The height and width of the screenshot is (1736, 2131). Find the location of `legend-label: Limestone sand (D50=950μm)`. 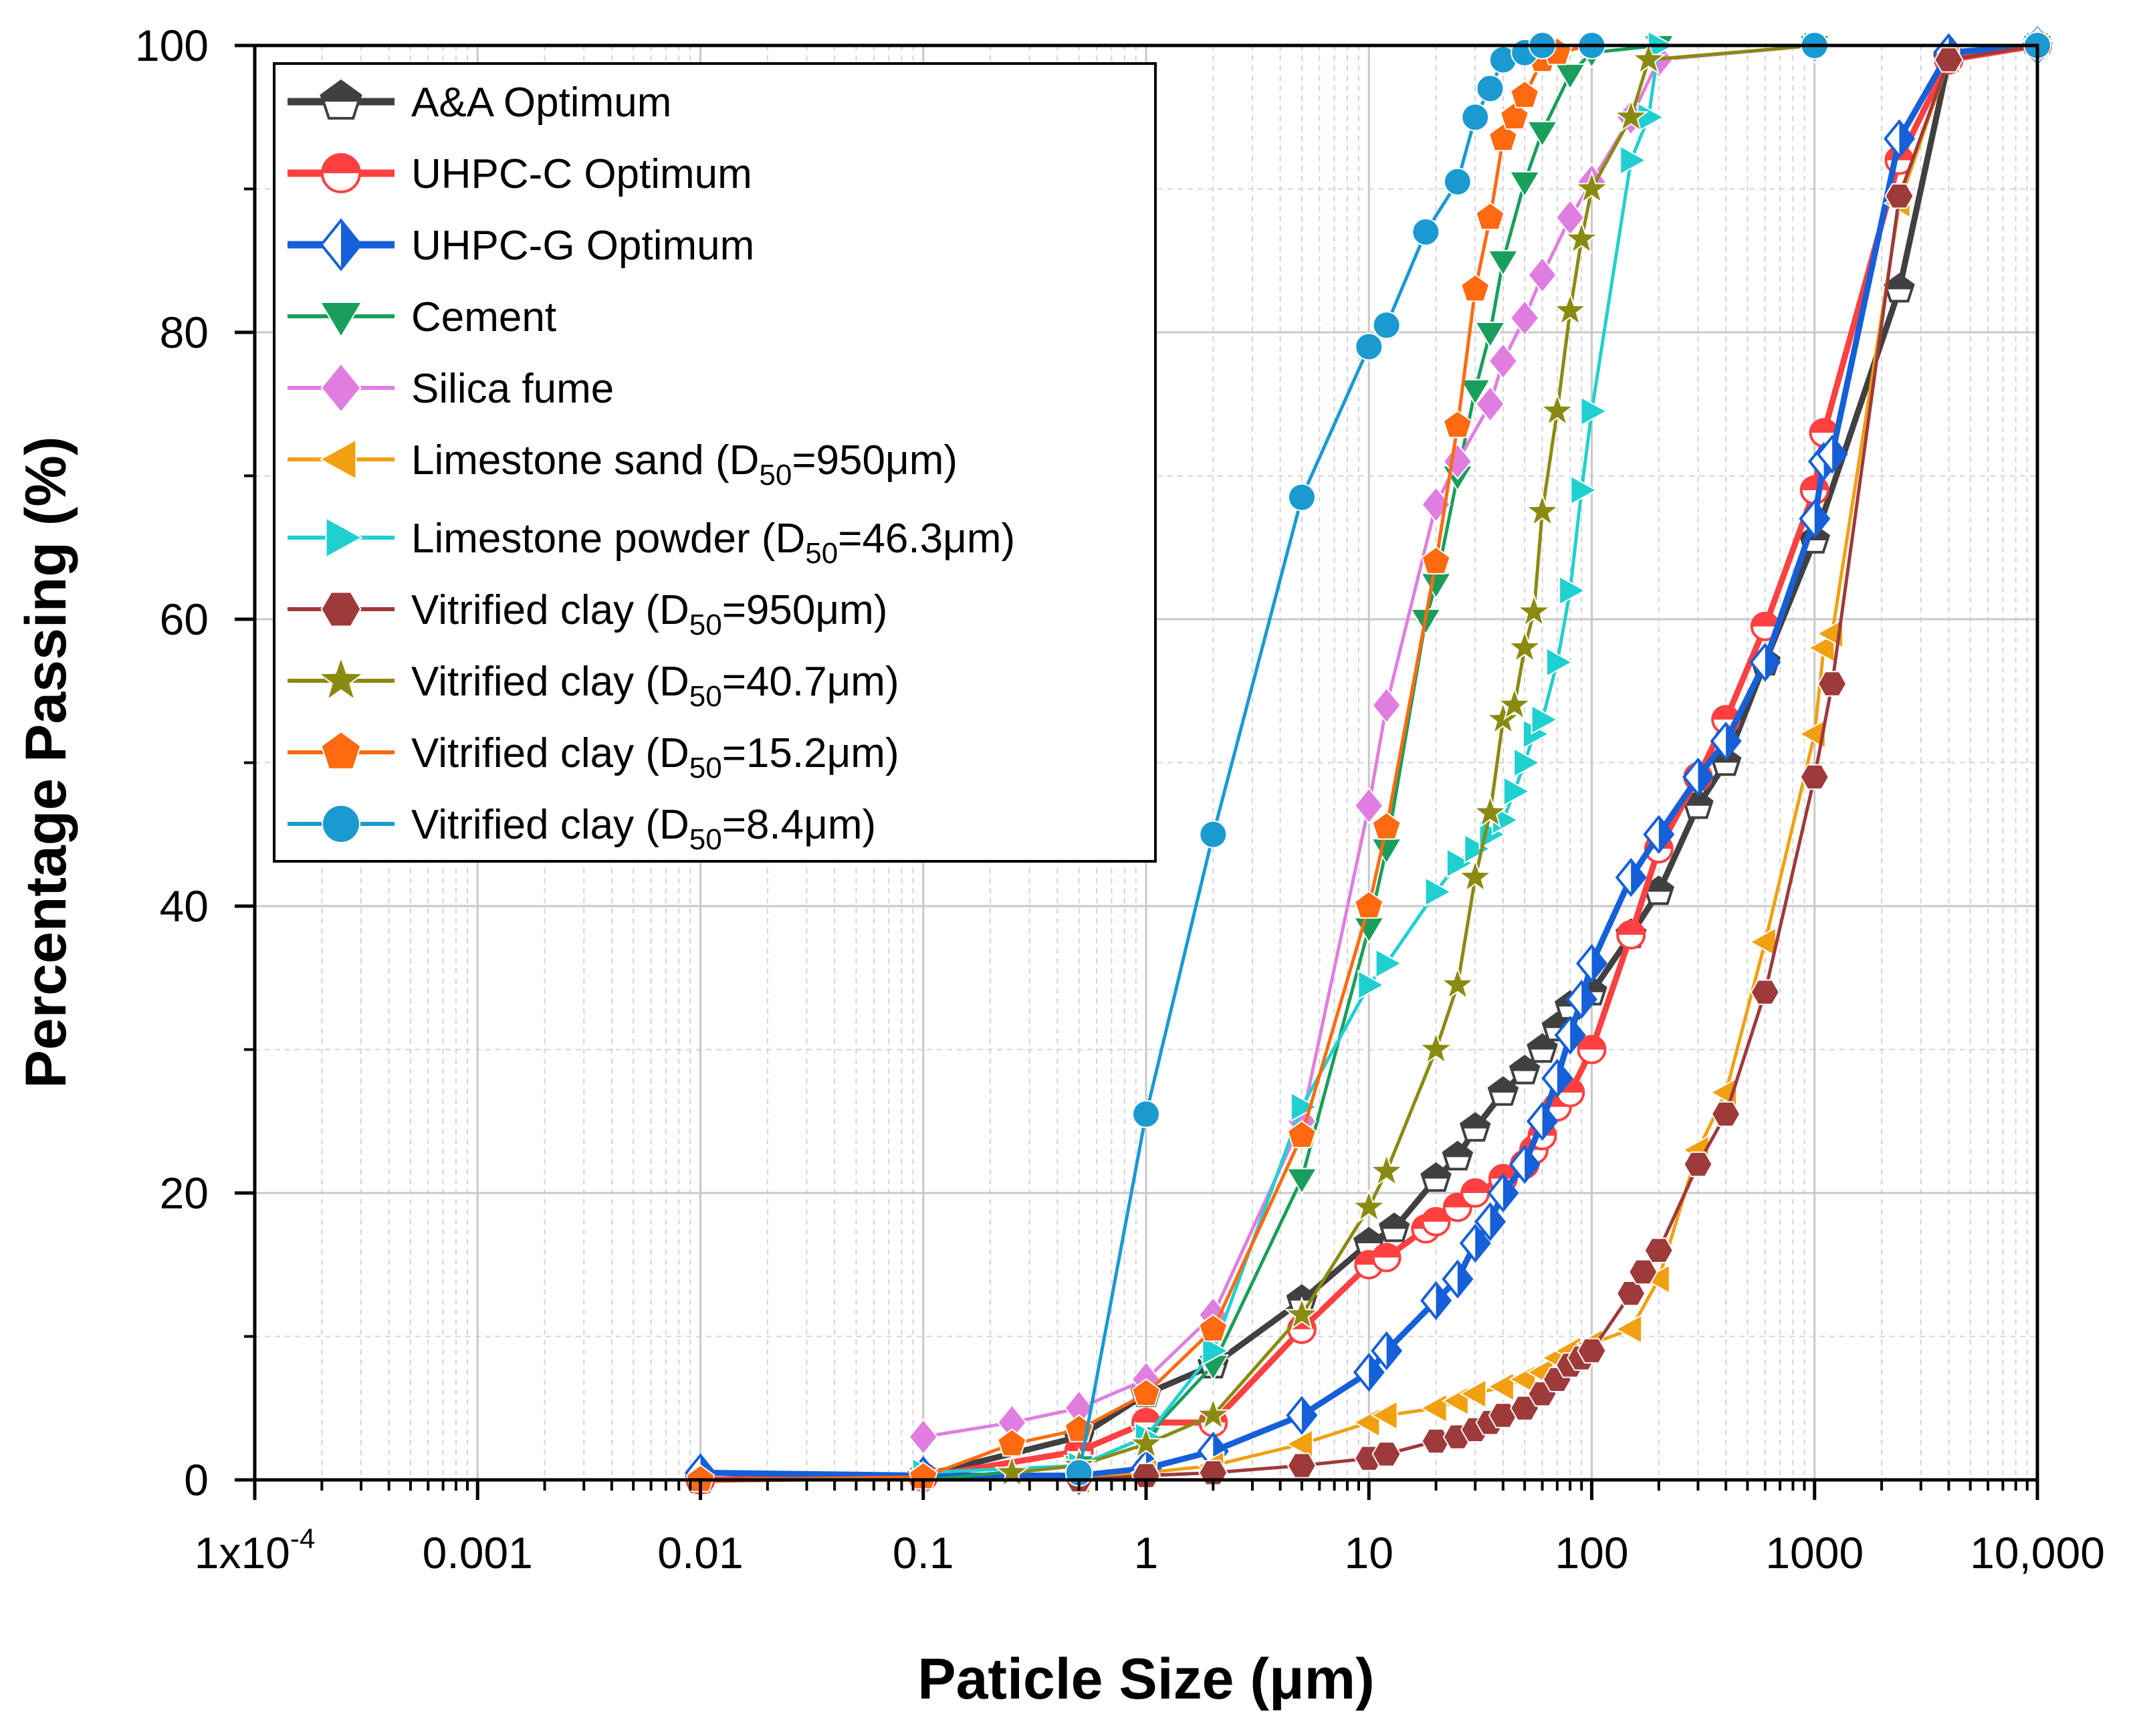

legend-label: Limestone sand (D50=950μm) is located at coordinates (684, 464).